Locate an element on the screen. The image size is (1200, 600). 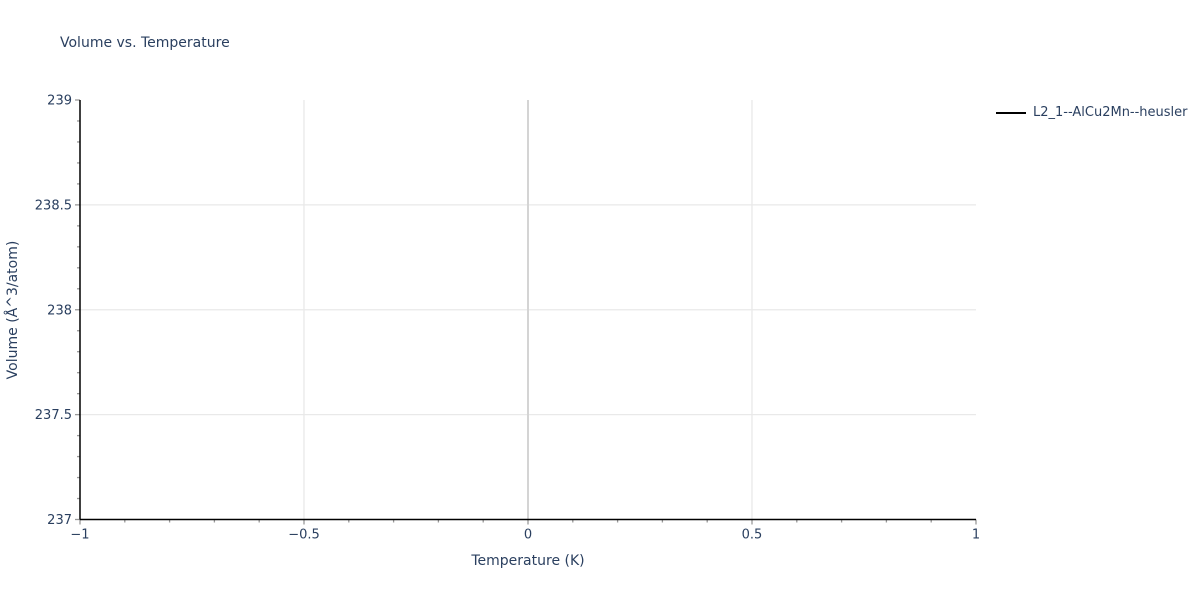
y-tick-label: 239 is located at coordinates (59, 101).